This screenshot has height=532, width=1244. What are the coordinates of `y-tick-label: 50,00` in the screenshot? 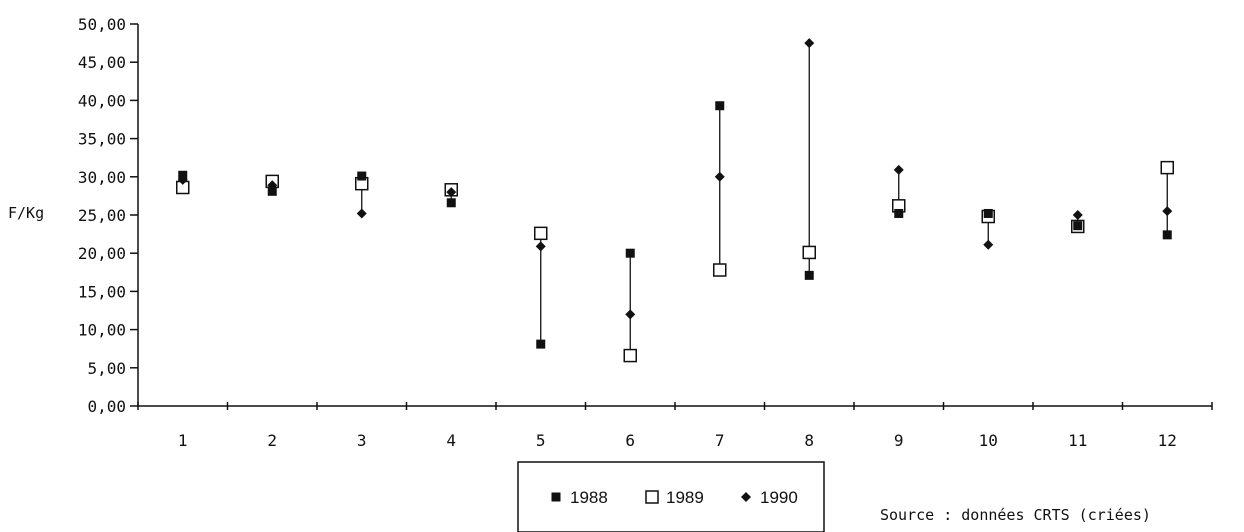 It's located at (102, 24).